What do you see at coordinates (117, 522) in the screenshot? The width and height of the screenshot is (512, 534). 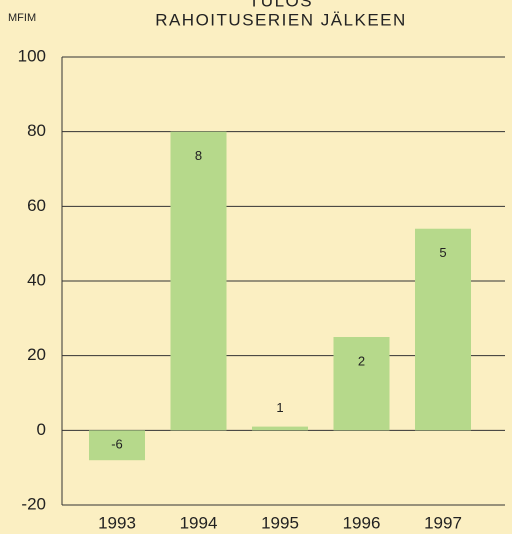 I see `x-tick-label: 1993` at bounding box center [117, 522].